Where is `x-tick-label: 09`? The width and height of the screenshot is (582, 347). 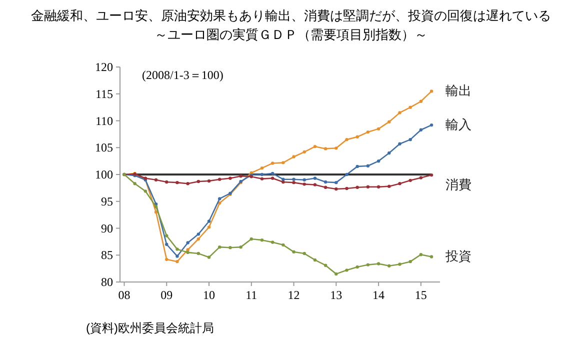
x-tick-label: 09 is located at coordinates (166, 295).